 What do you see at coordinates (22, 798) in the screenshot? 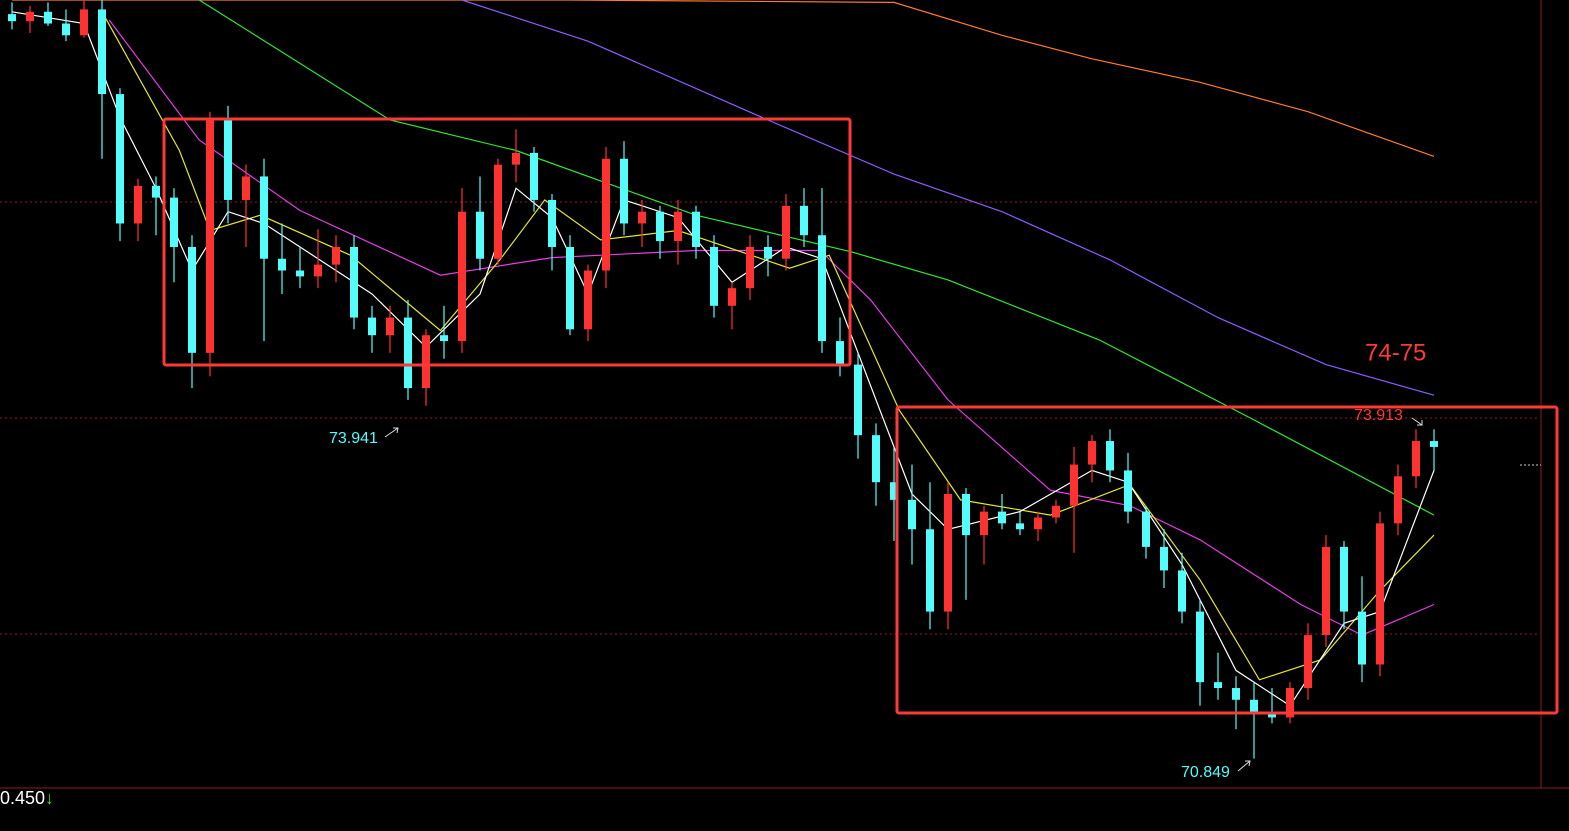
I see `footer-value-text: 0.450` at bounding box center [22, 798].